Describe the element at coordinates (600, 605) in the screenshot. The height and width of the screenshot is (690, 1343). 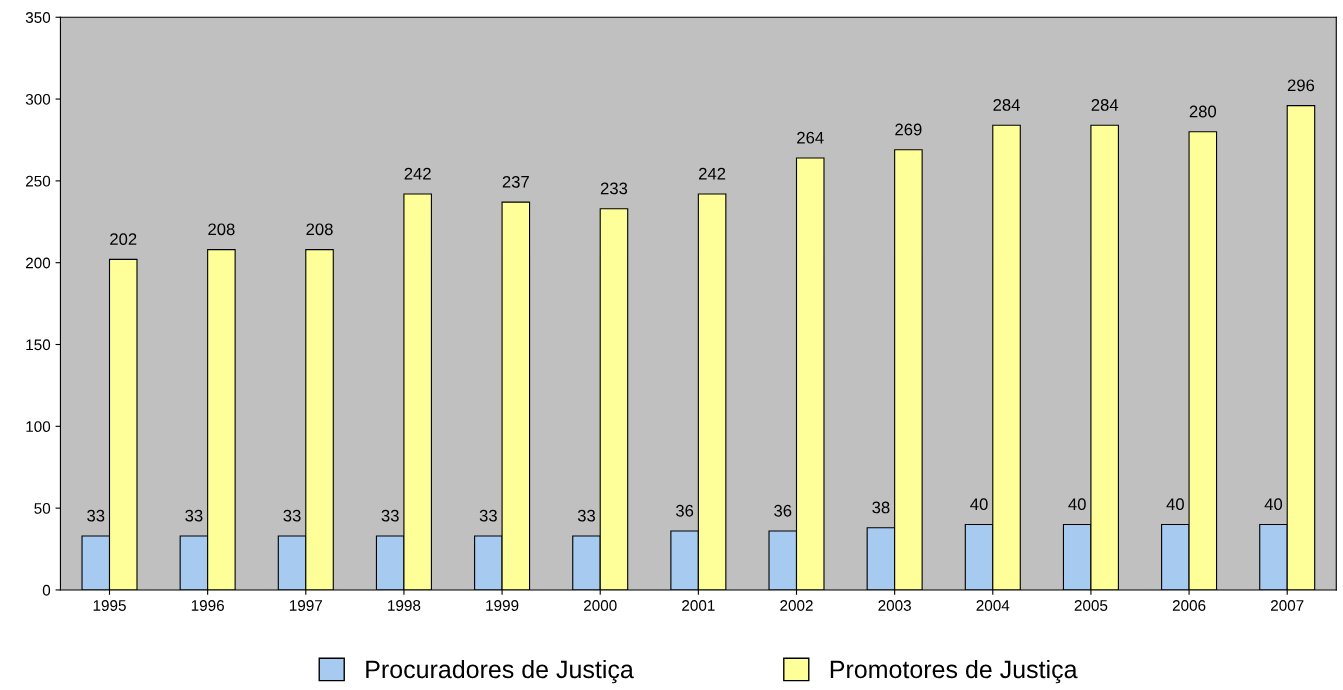
I see `x-tick-label: 2000` at that location.